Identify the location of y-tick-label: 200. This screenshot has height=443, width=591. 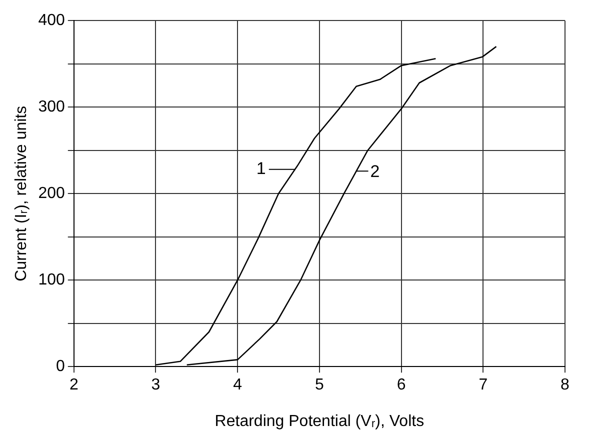
(51, 193).